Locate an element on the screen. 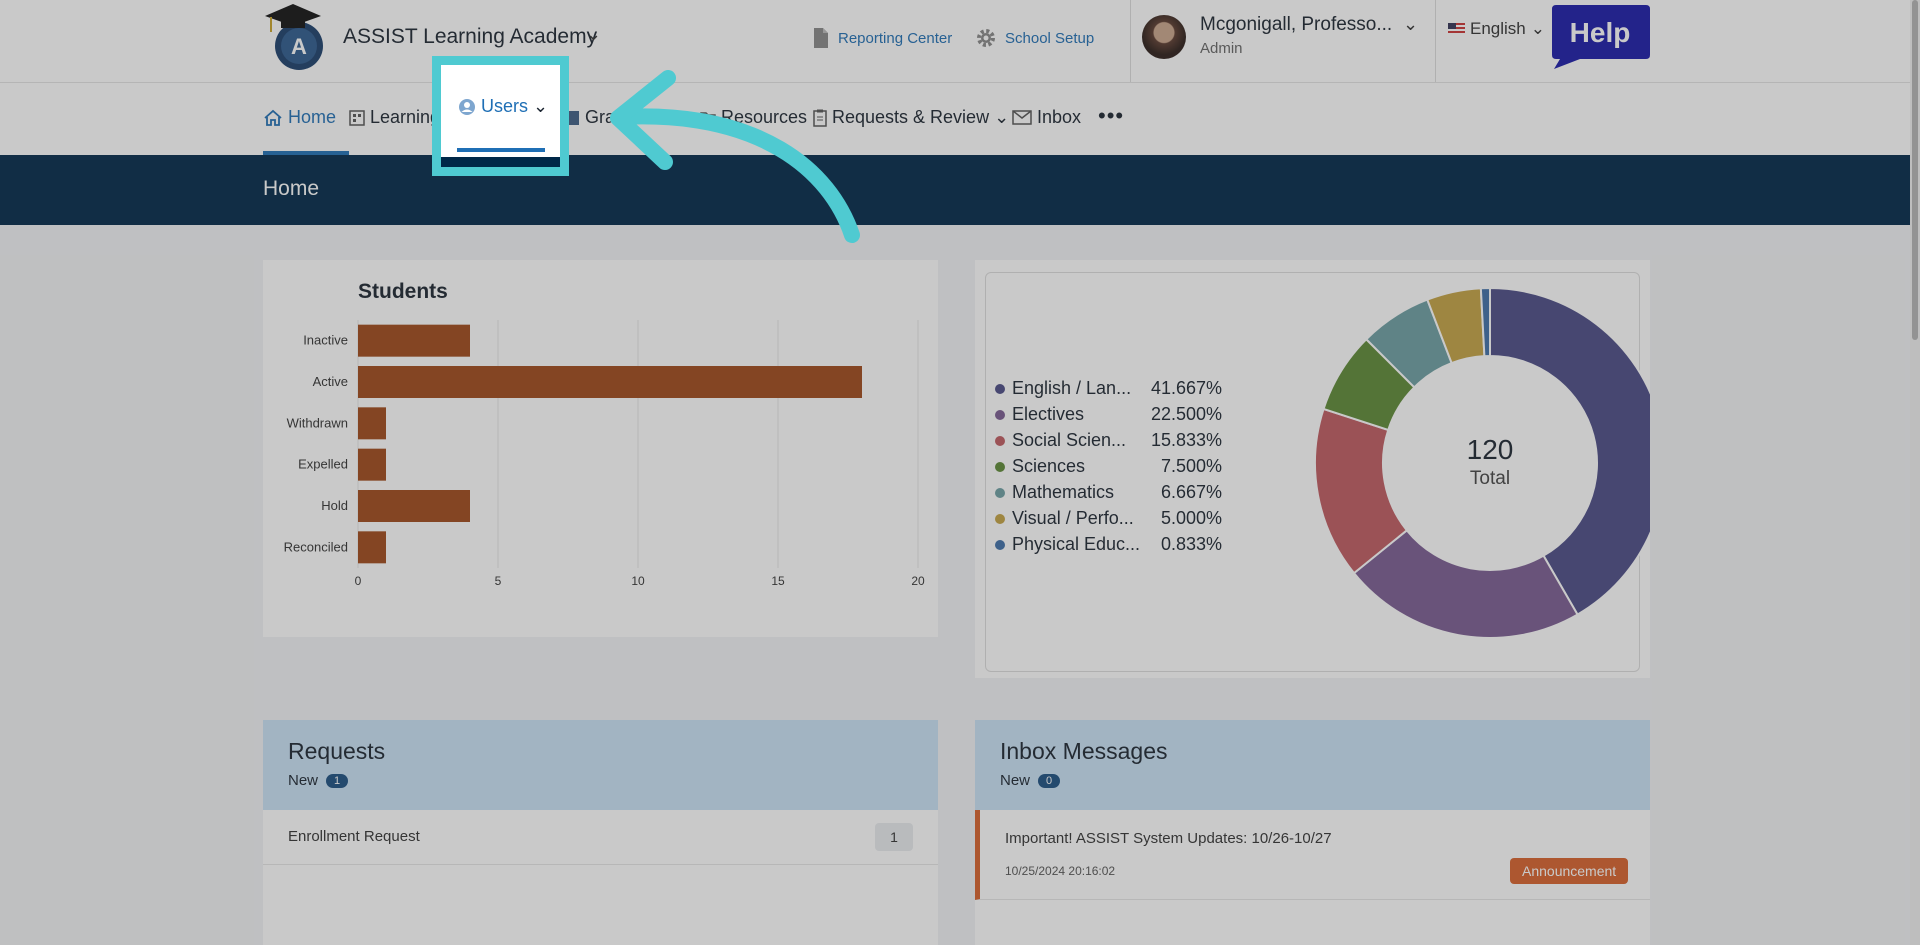 Image resolution: width=1920 pixels, height=945 pixels. donut-total-value: 120 is located at coordinates (1490, 449).